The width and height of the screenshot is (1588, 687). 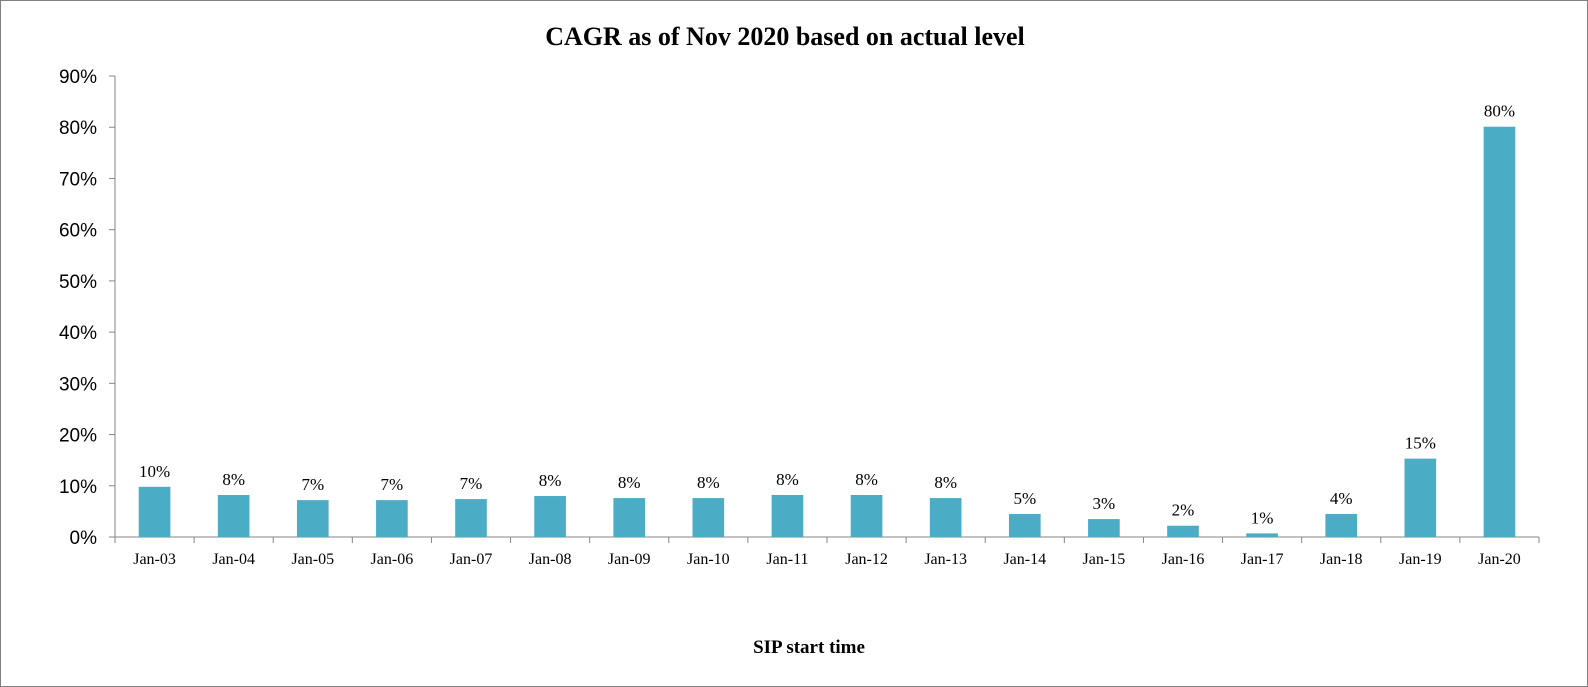 What do you see at coordinates (312, 559) in the screenshot?
I see `x-tick-label: Jan-05` at bounding box center [312, 559].